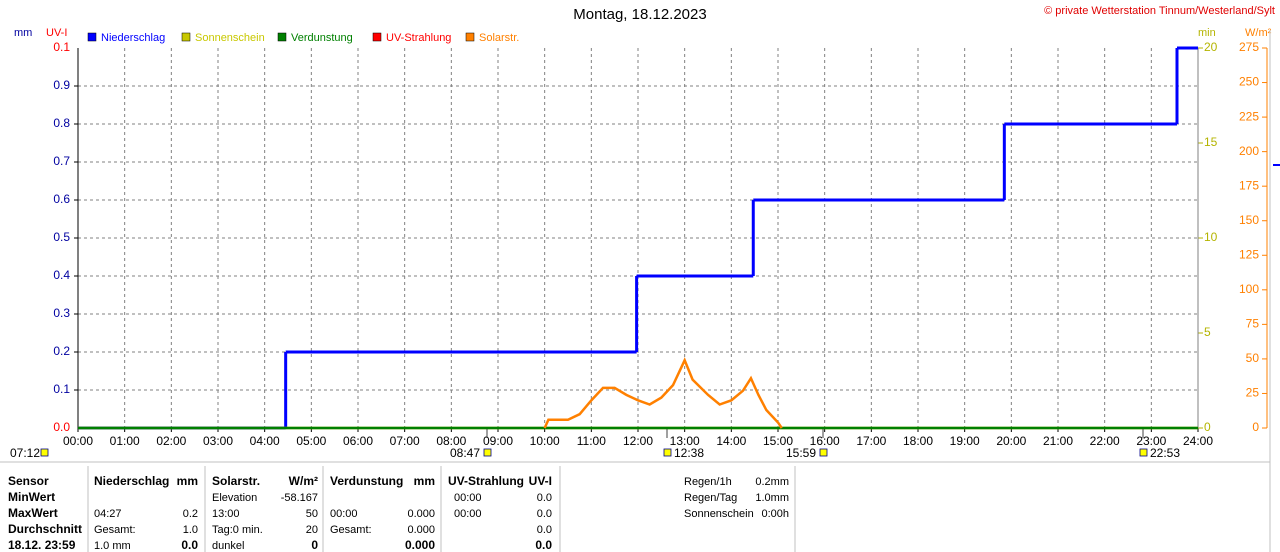 The height and width of the screenshot is (552, 1280). Describe the element at coordinates (545, 441) in the screenshot. I see `x-tick-label: 10:00` at that location.